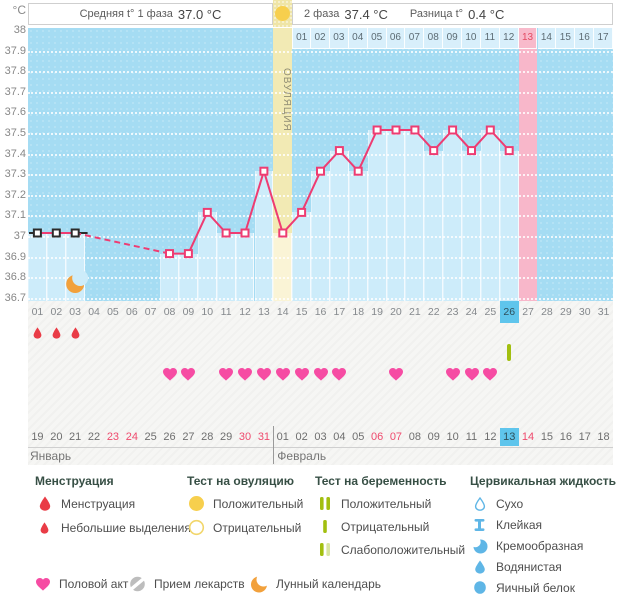 This screenshot has height=596, width=626. Describe the element at coordinates (150, 437) in the screenshot. I see `calendar-date-Январь-25: 25` at that location.